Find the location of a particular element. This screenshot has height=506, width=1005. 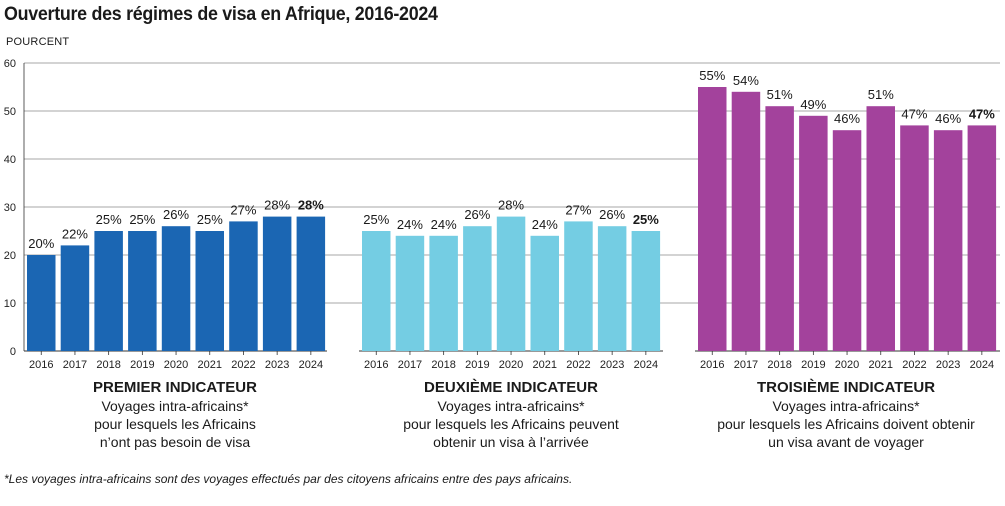

y-tick-label: 50 is located at coordinates (10, 112).